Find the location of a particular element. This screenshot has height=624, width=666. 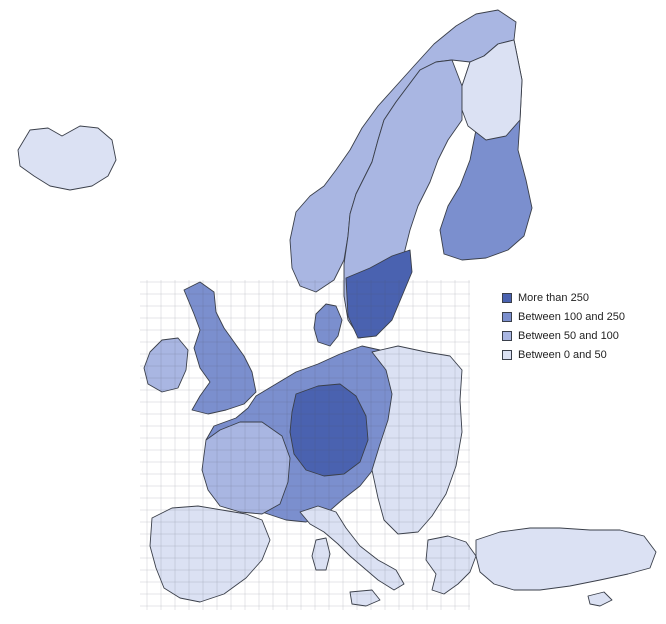

legend-item: More than 250 is located at coordinates (563, 297).